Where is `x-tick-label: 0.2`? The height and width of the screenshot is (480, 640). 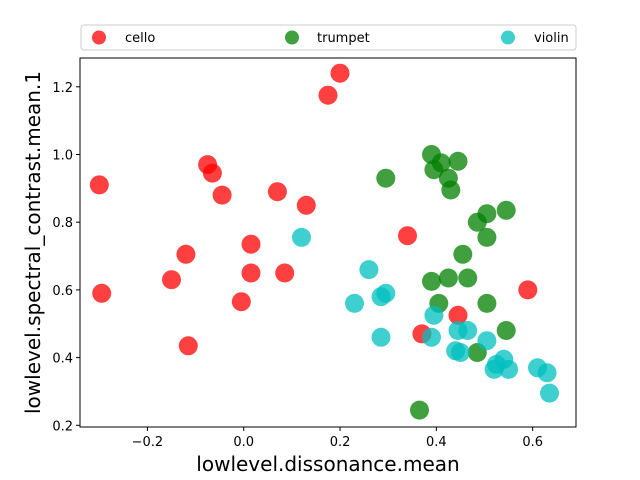
x-tick-label: 0.2 is located at coordinates (340, 442).